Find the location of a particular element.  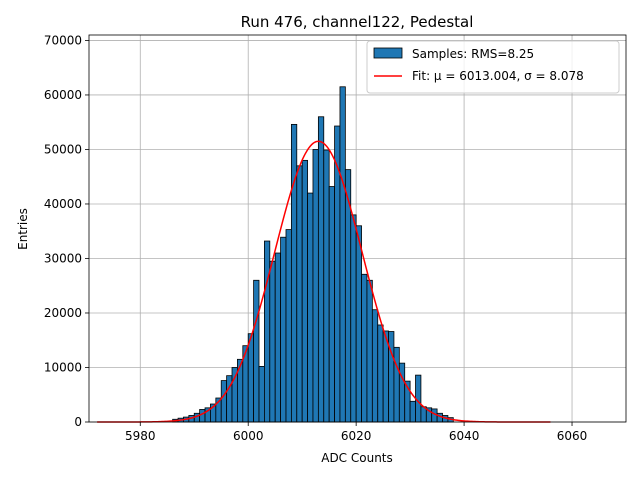

y-tick-label: 0 is located at coordinates (78, 422).